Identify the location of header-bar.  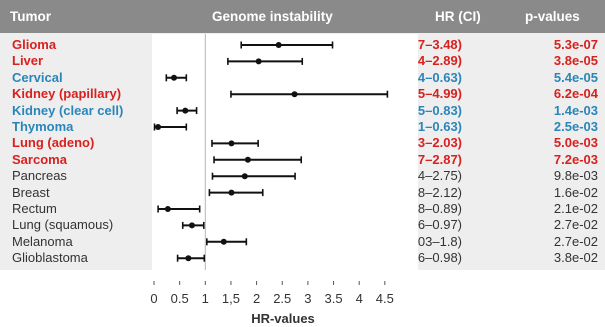
(302, 16).